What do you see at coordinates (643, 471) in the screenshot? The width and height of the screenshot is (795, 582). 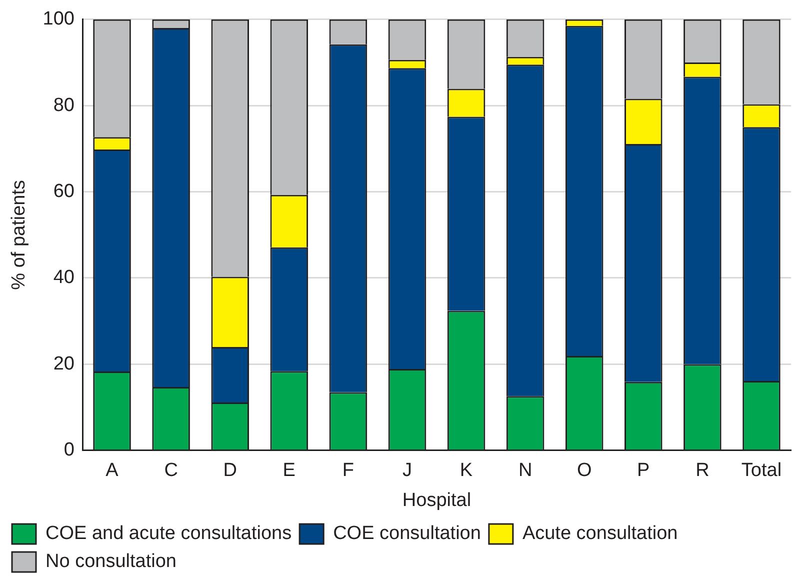 I see `x-tick-label: P` at bounding box center [643, 471].